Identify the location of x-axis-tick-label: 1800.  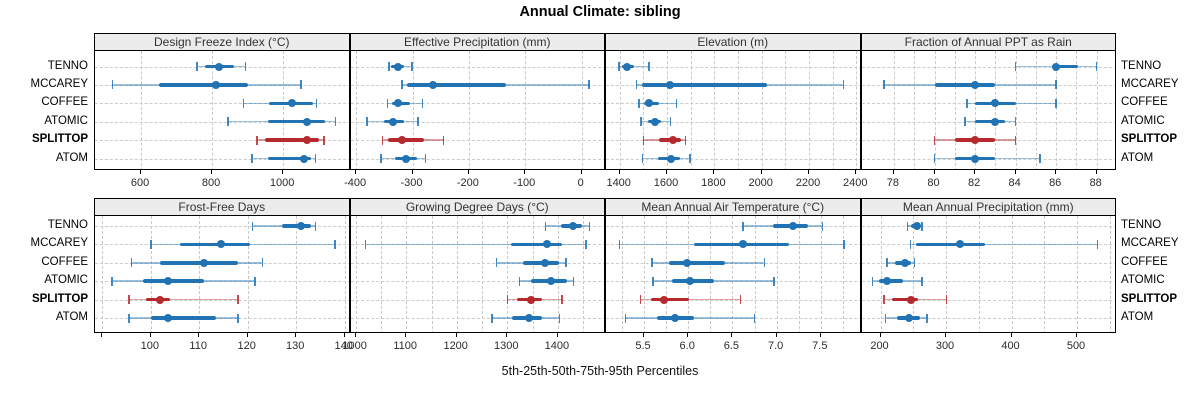
(713, 183).